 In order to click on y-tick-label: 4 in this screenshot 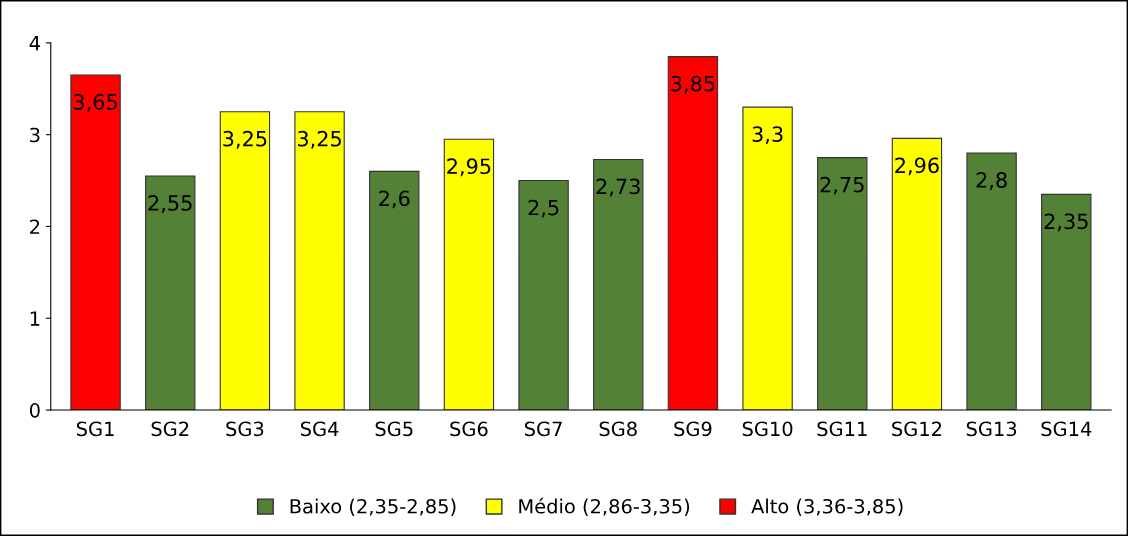, I will do `click(34, 43)`.